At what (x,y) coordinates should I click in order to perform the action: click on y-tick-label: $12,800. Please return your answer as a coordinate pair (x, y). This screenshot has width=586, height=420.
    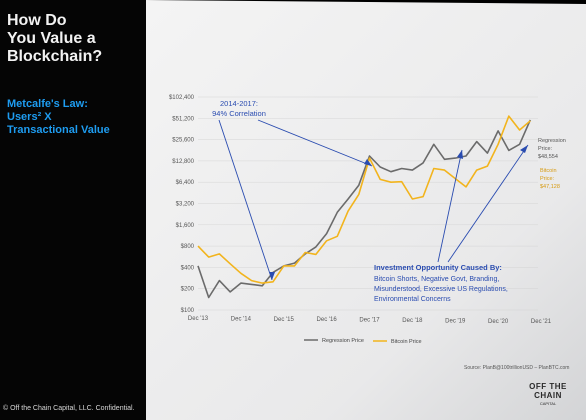
    Looking at the image, I should click on (183, 162).